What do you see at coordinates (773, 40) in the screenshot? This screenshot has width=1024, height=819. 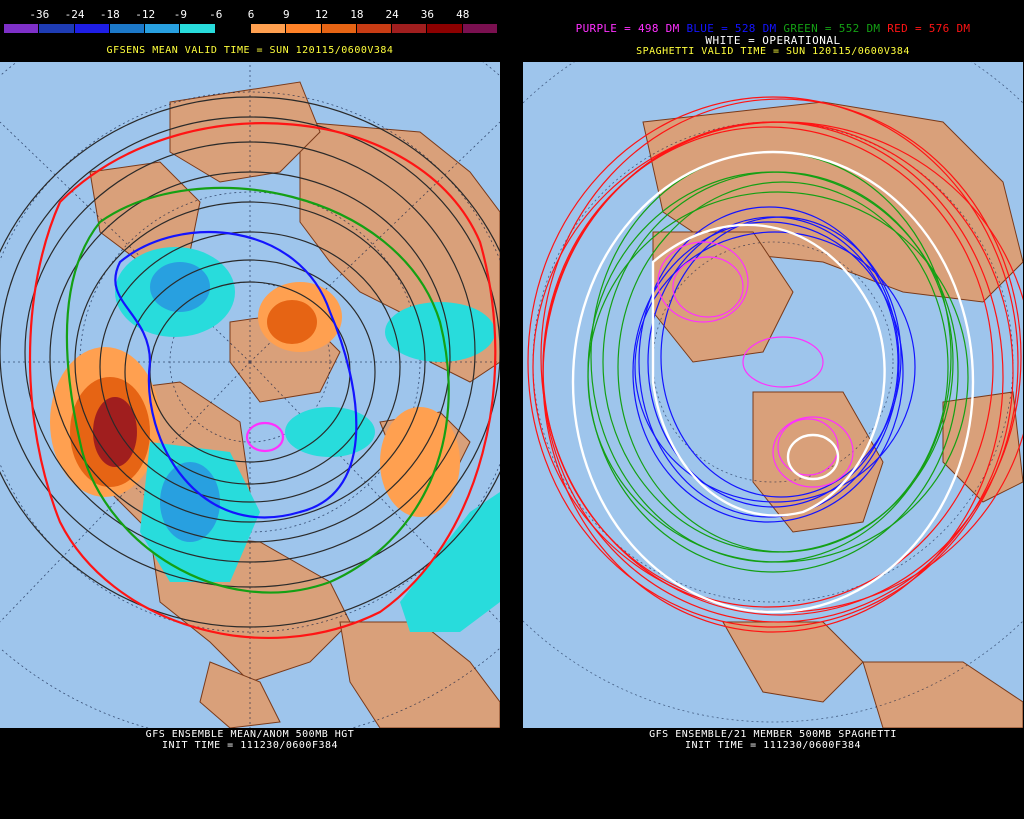 I see `legend-white: WHITE = OPERATIONAL` at bounding box center [773, 40].